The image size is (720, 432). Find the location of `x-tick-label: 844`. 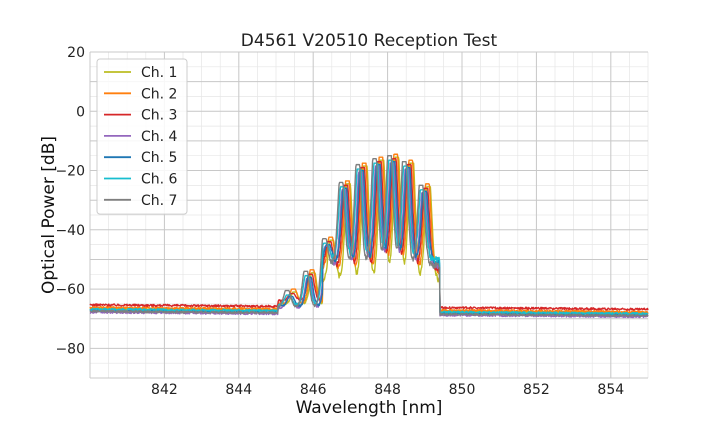

x-tick-label: 844 is located at coordinates (238, 390).